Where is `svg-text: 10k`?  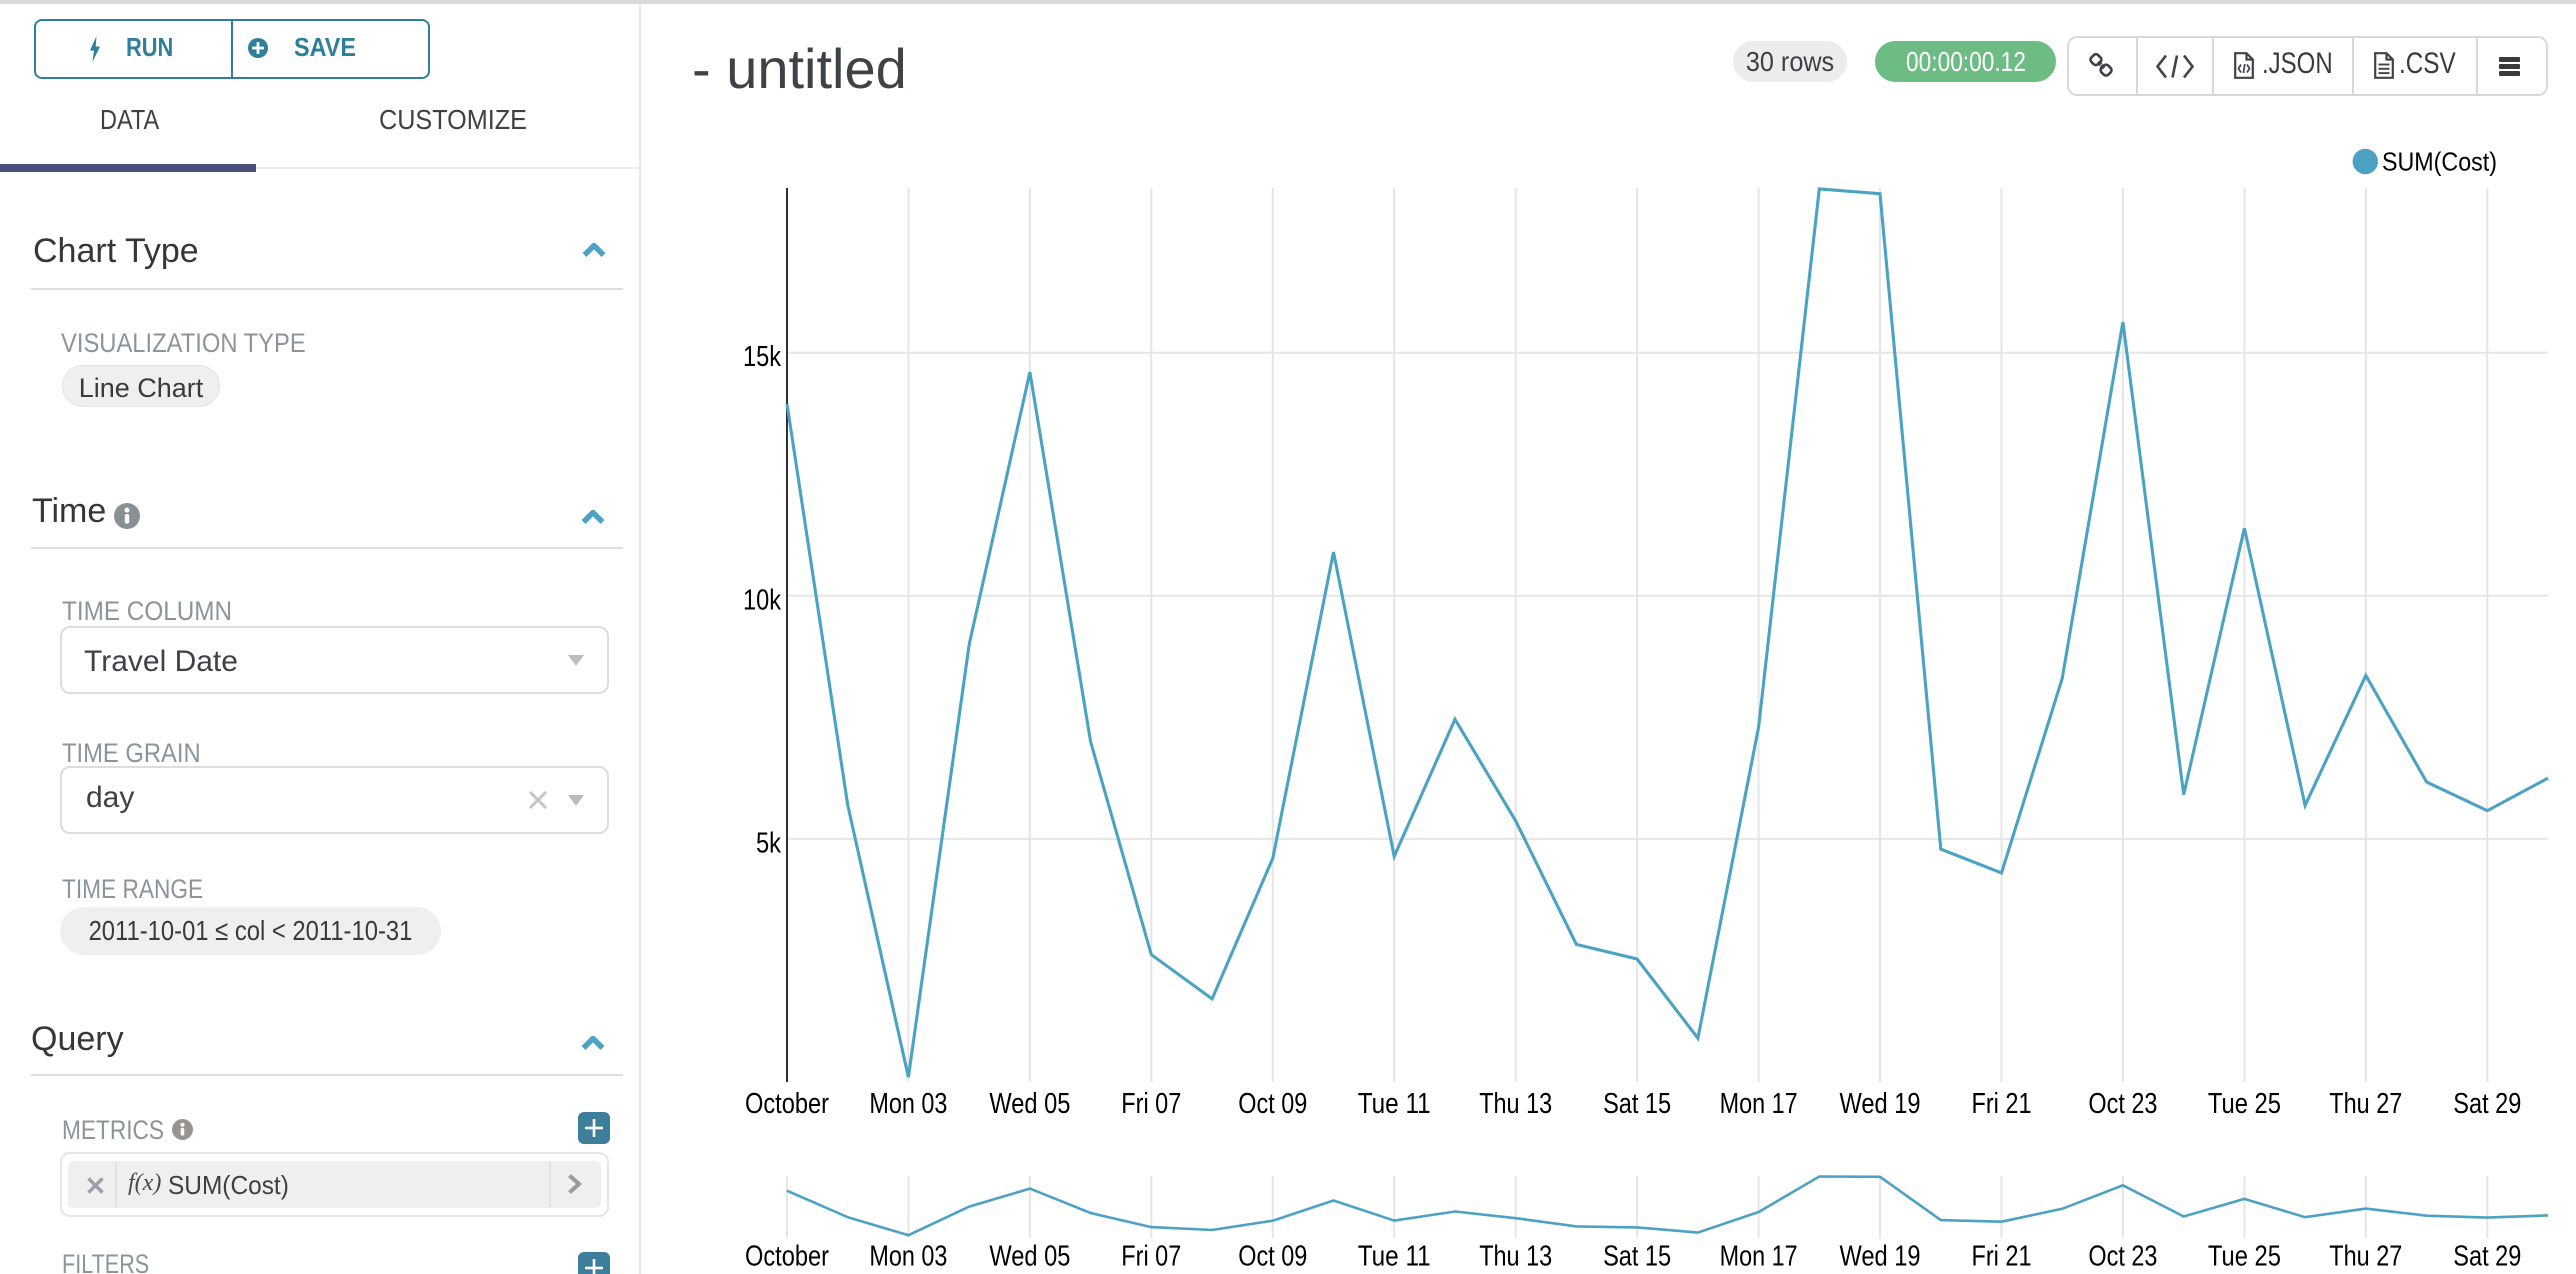 svg-text: 10k is located at coordinates (762, 600).